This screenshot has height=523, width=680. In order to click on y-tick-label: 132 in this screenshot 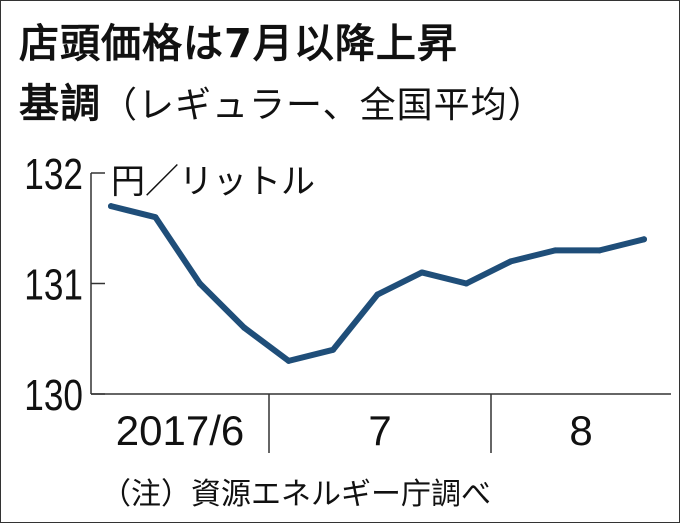, I will do `click(53, 174)`.